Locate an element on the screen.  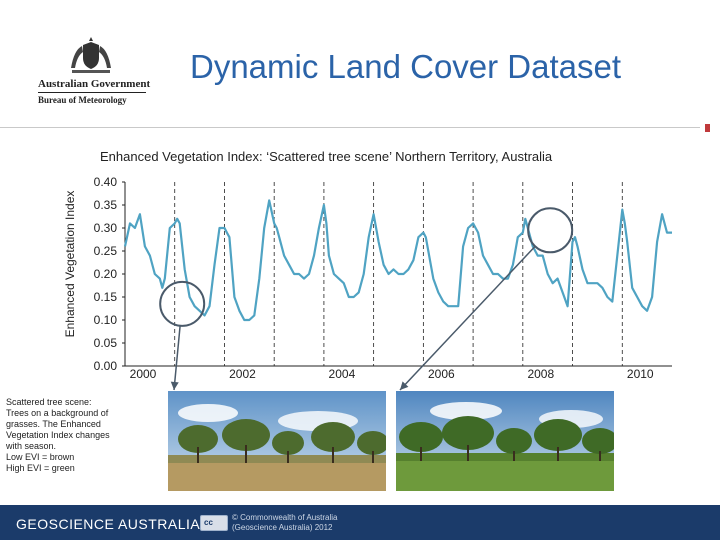
header-accent-mark is located at coordinates (707, 128).